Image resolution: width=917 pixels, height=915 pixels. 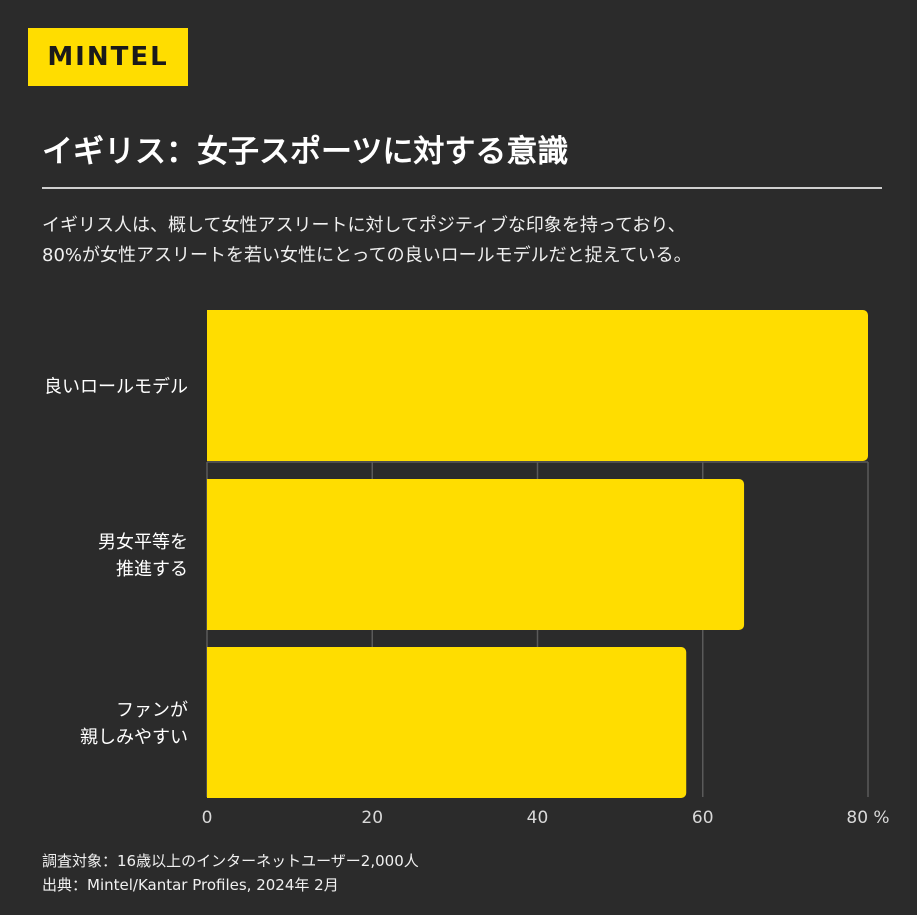 I want to click on category-label: 良いロールモデル, so click(x=116, y=387).